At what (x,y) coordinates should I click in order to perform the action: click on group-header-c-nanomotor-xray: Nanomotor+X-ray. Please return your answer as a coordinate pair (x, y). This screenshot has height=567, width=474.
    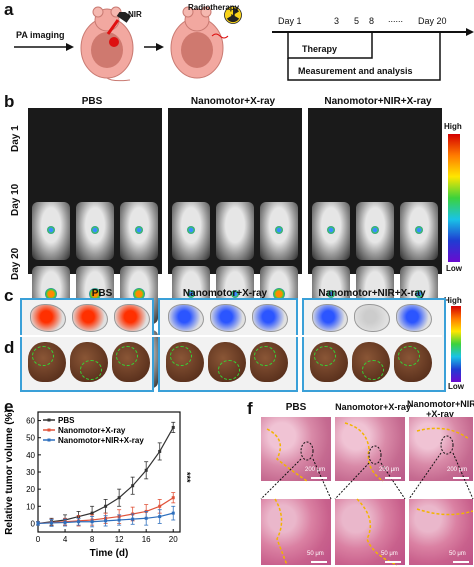
    Looking at the image, I should click on (225, 293).